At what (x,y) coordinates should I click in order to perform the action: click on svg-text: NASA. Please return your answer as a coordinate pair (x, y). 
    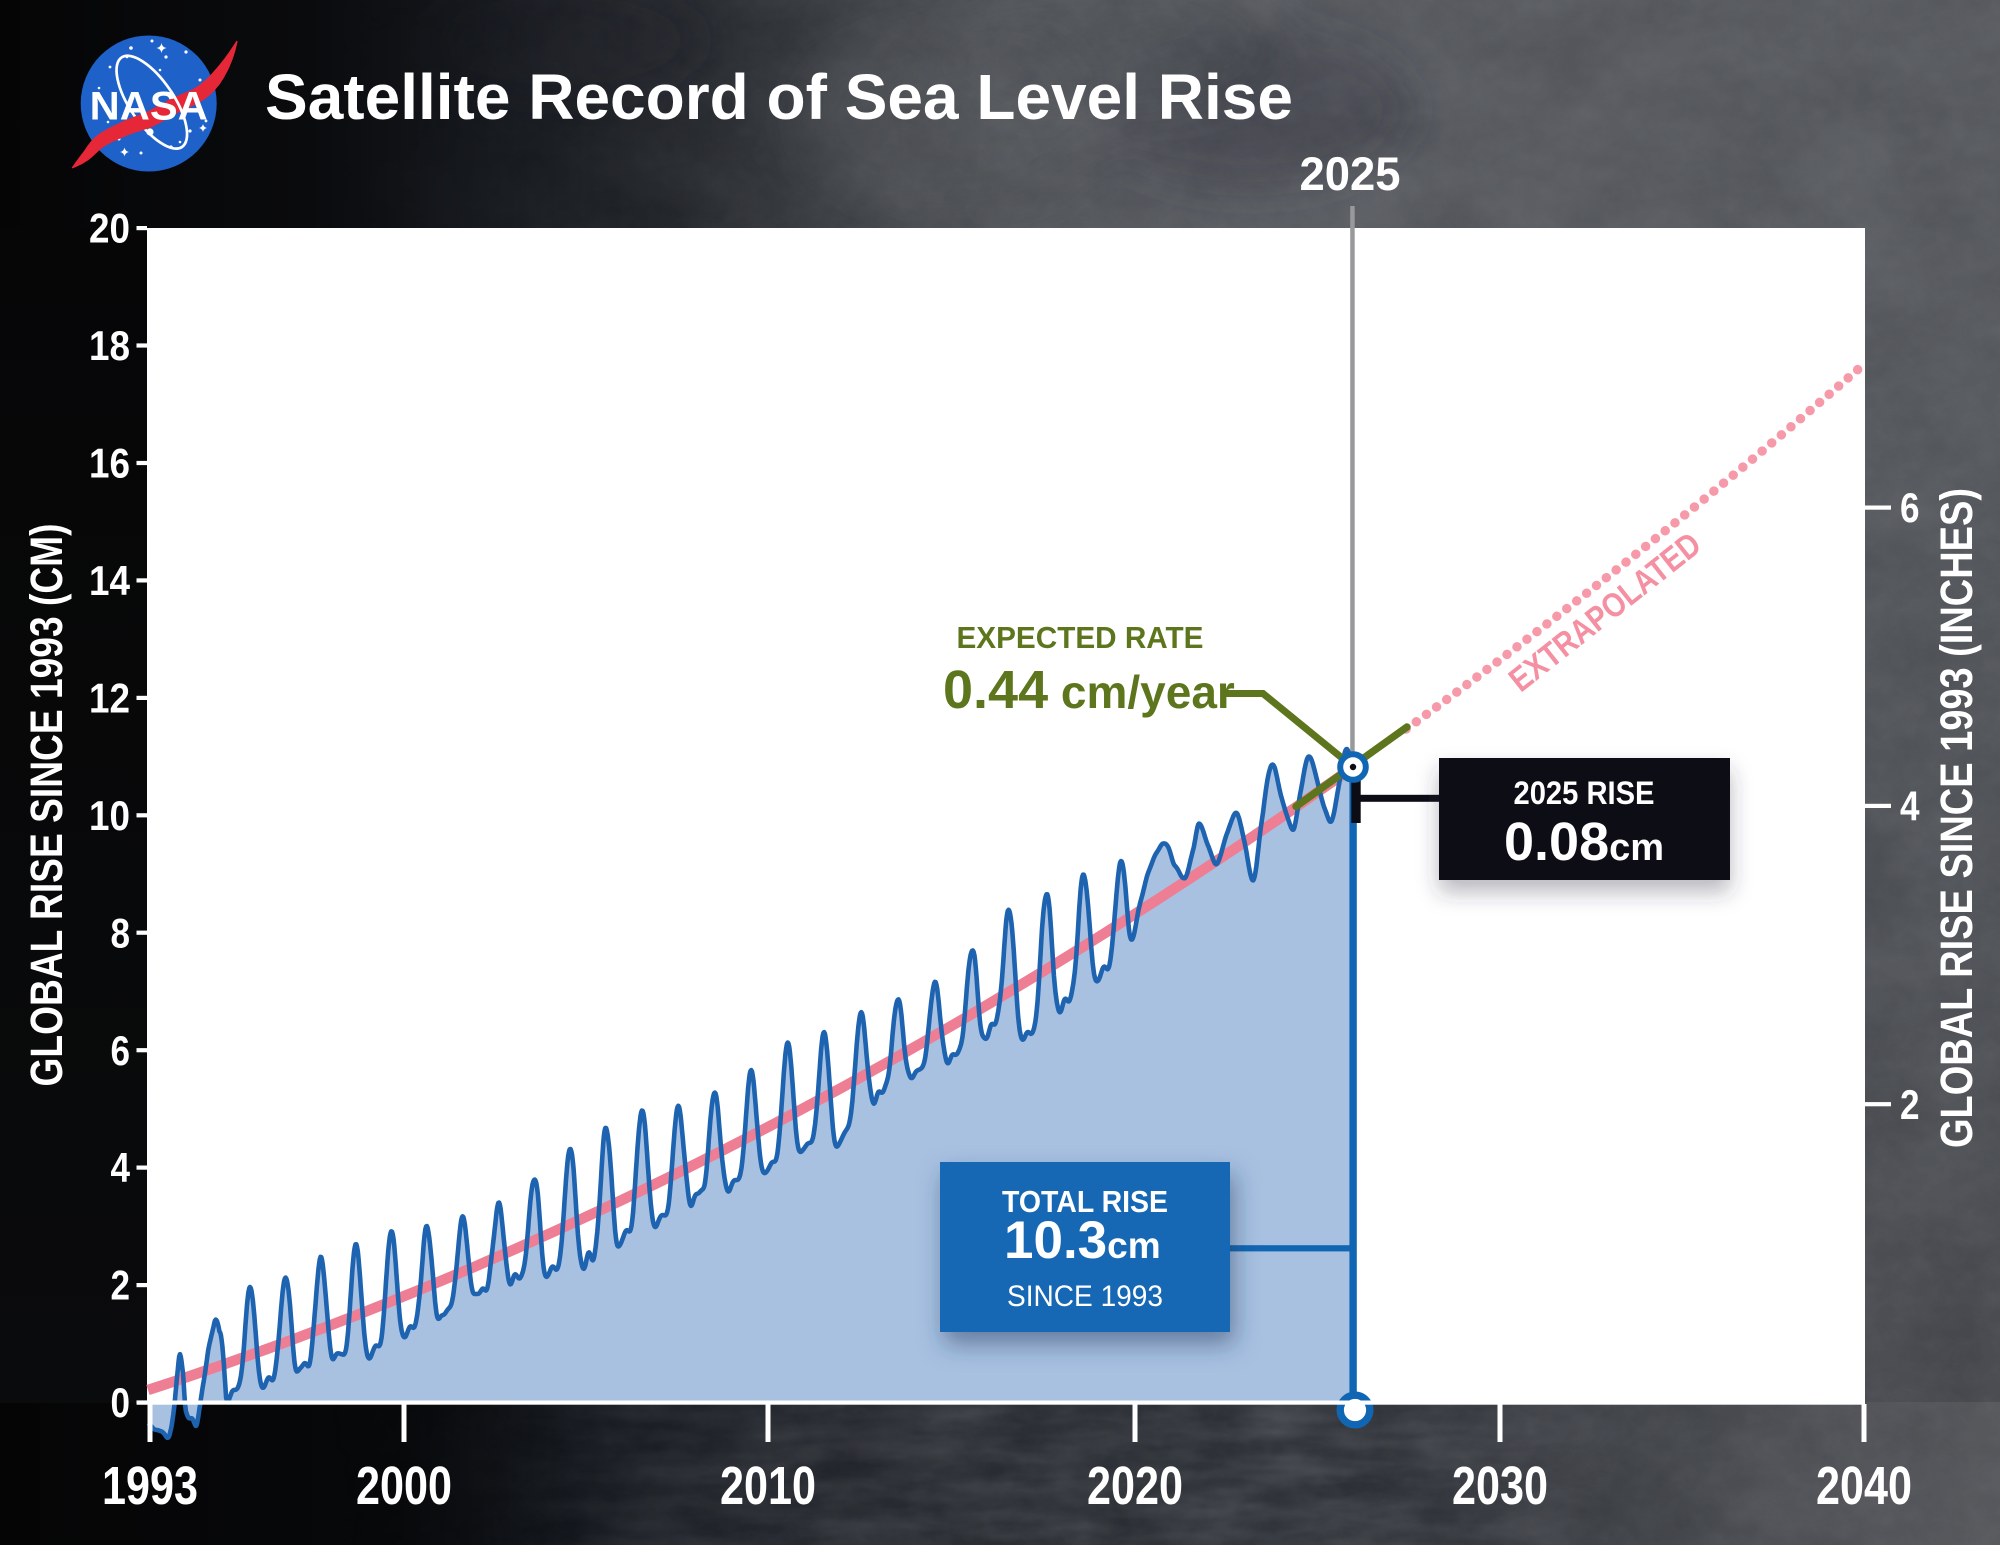
    Looking at the image, I should click on (149, 107).